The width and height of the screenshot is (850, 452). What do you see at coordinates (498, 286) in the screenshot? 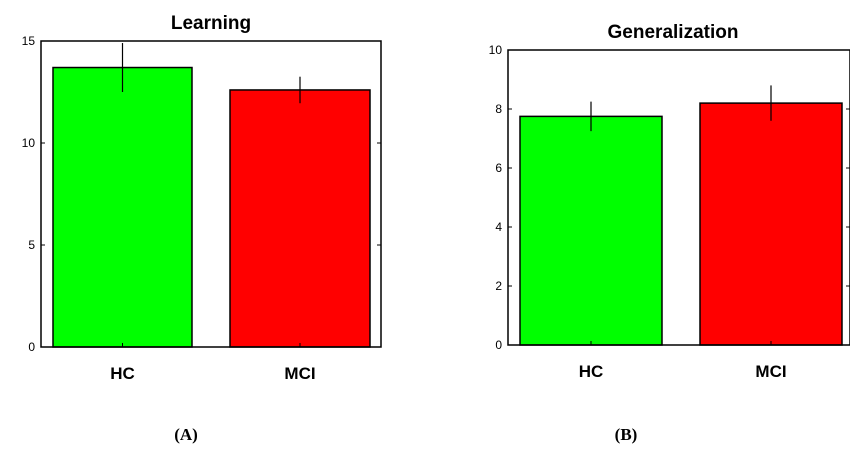
I see `y-tick-label: 2` at bounding box center [498, 286].